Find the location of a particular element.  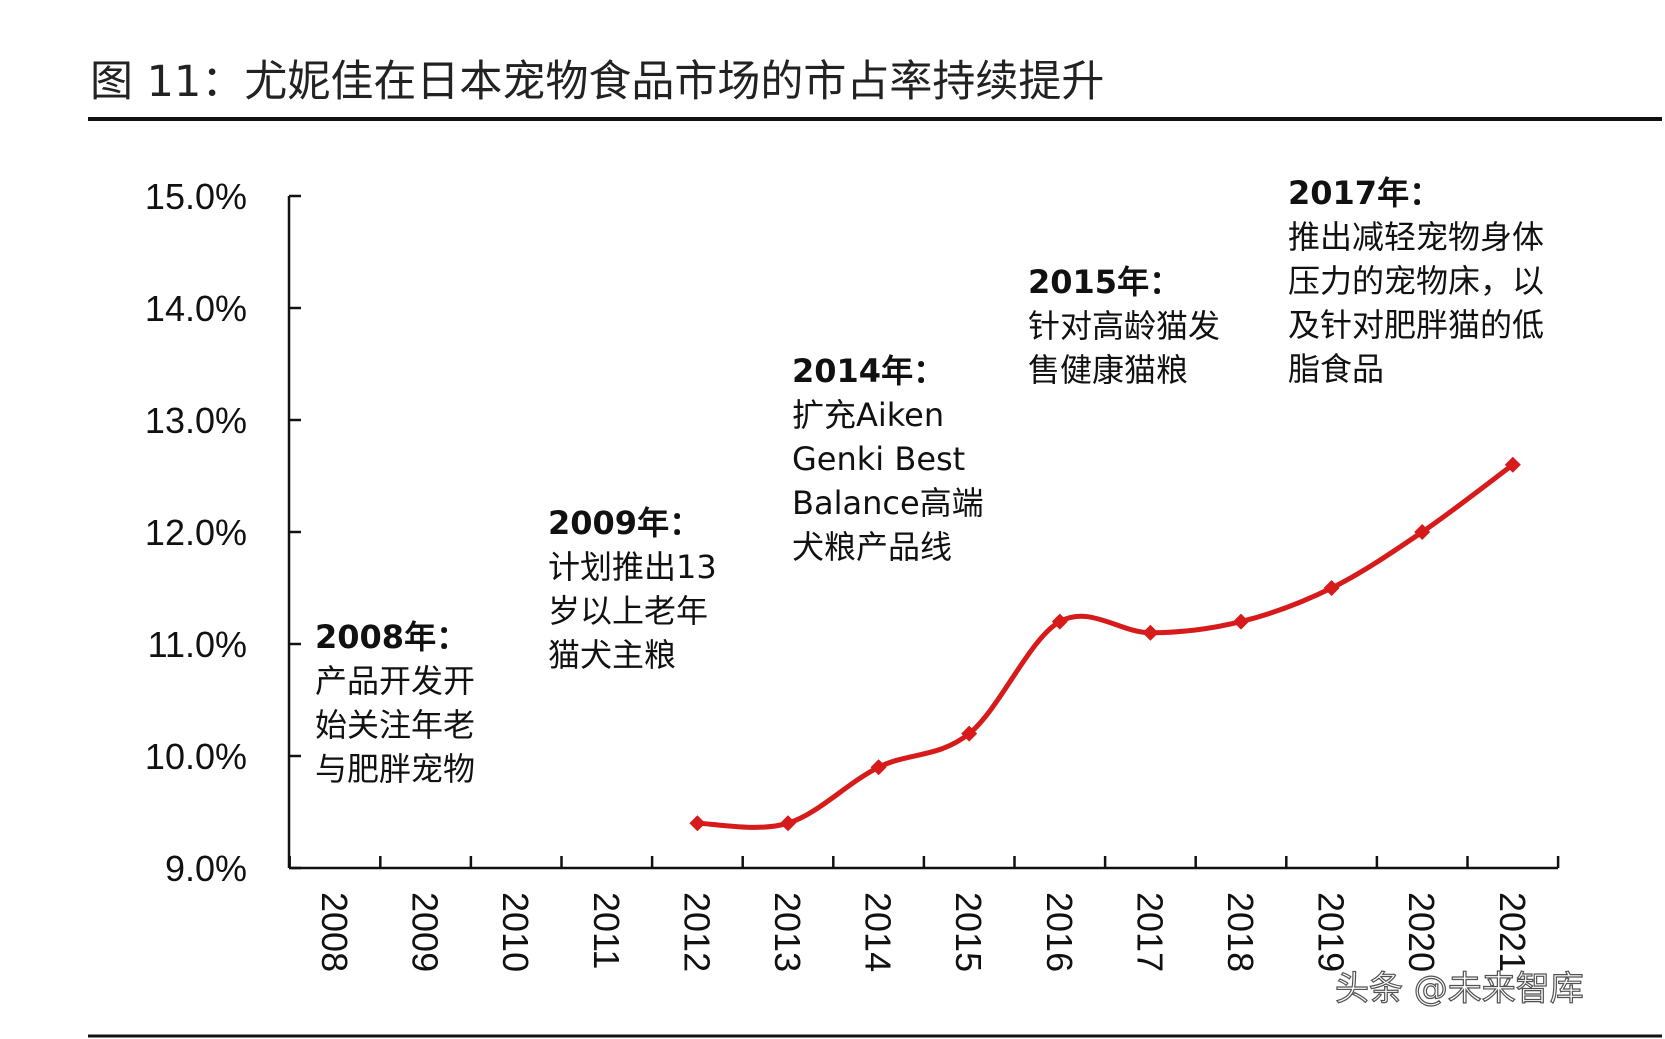

chart-title: 图 11：尤妮佳在日本宠物食品市场的市占率持续提升 is located at coordinates (597, 82).